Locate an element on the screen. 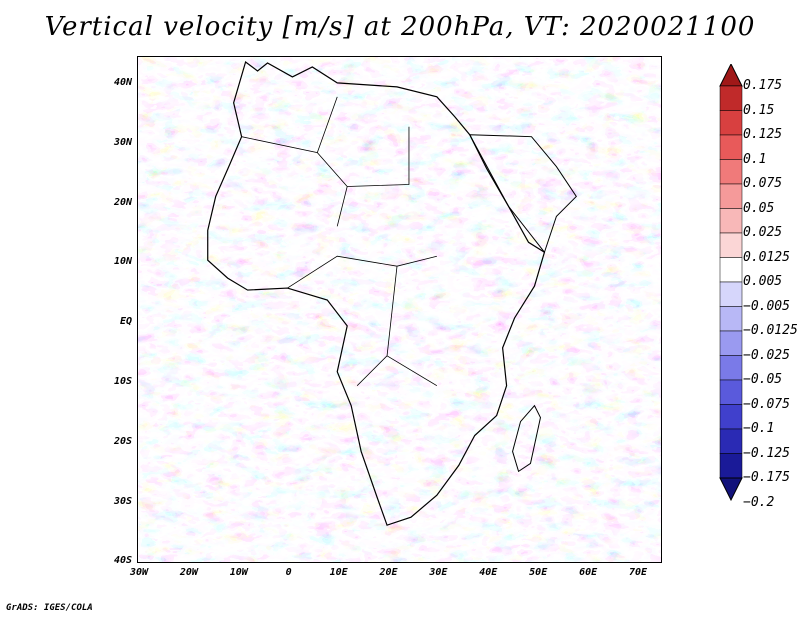 The image size is (800, 618). colorbar-level-label: −0.175 is located at coordinates (766, 477).